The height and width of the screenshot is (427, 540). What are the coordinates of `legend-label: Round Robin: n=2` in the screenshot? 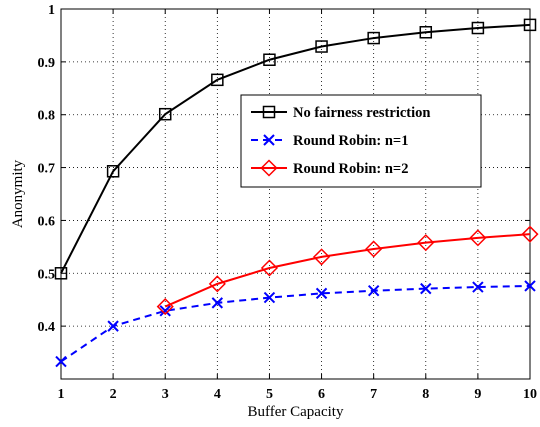 It's located at (350, 169).